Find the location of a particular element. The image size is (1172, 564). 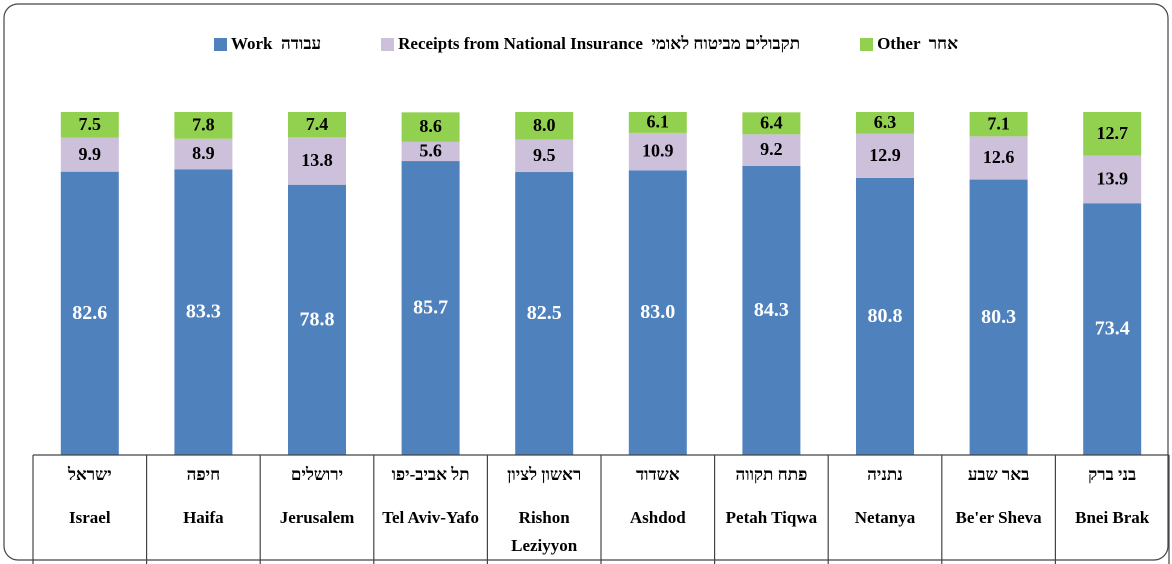

category-cell: ראשון לציון Rishon Leziyyon is located at coordinates (544, 510).